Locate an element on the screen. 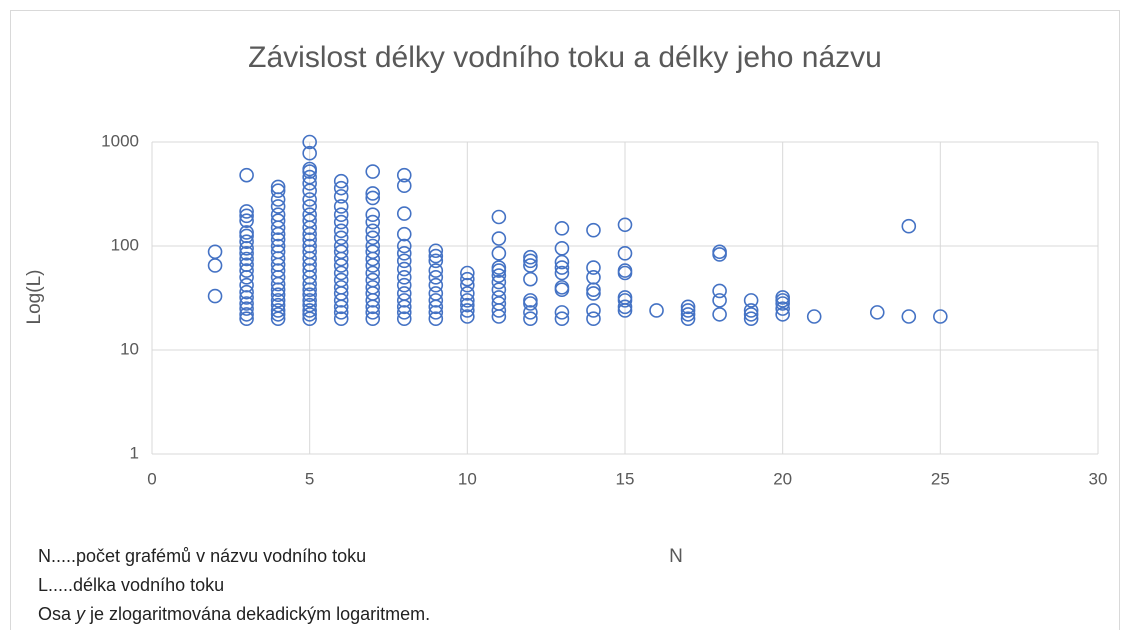 The width and height of the screenshot is (1130, 630). y-tick-label: 10 is located at coordinates (129, 348).